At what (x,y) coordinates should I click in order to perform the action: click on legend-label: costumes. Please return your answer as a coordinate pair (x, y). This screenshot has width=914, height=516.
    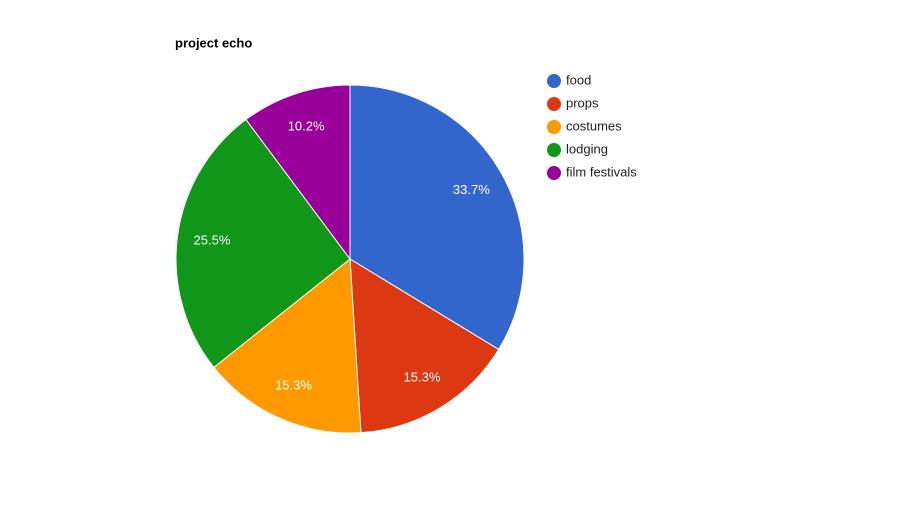
    Looking at the image, I should click on (594, 125).